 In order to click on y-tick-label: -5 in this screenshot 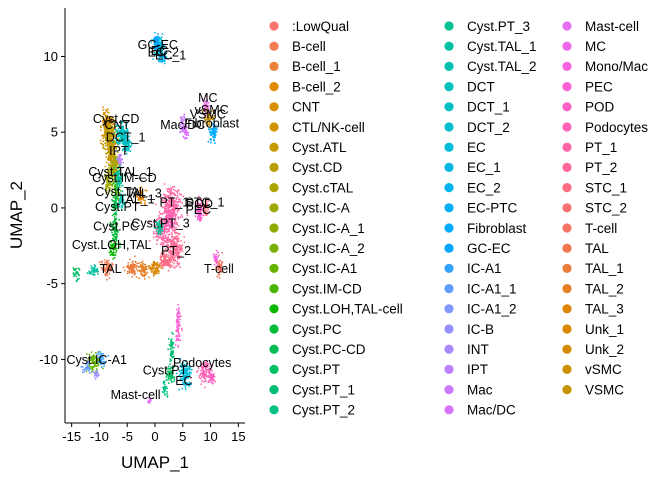, I will do `click(52, 283)`.